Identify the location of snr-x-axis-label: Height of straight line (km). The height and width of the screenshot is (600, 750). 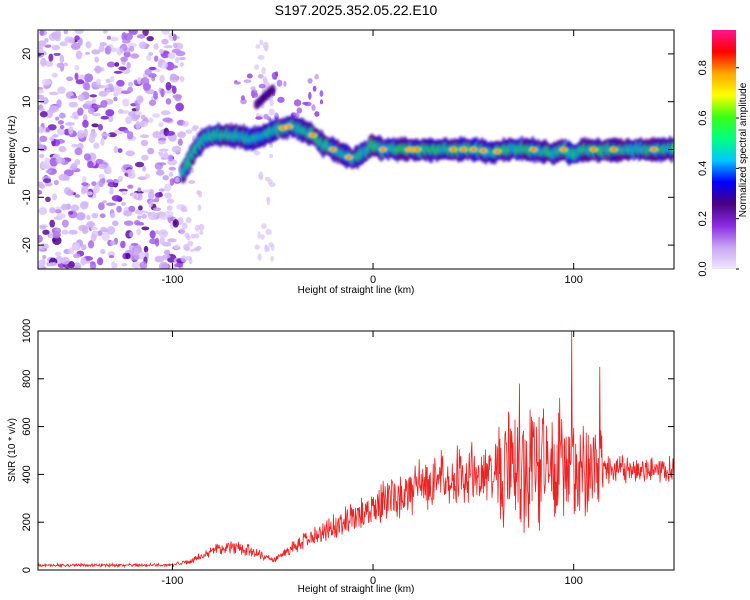
(356, 589).